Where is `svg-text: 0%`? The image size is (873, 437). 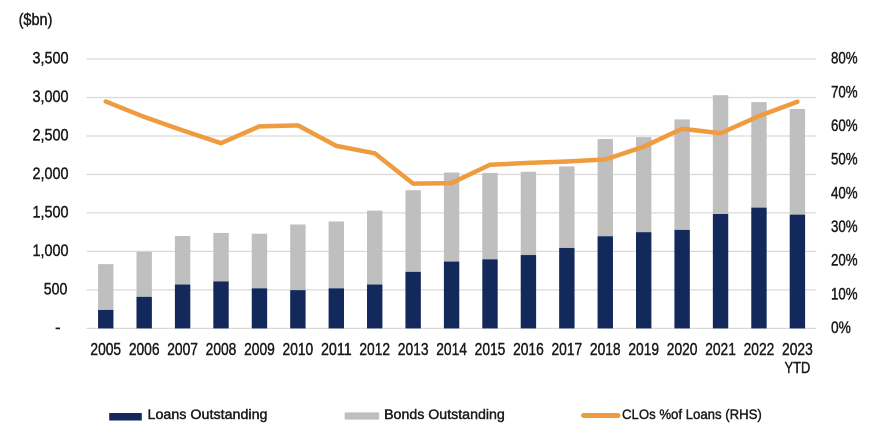
svg-text: 0% is located at coordinates (841, 328).